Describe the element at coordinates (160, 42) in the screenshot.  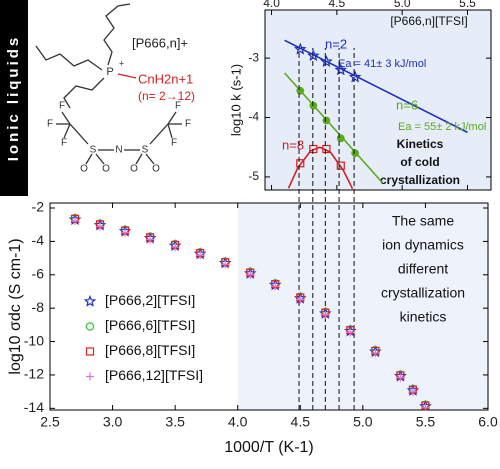
I see `cation-label: [P666,n]+` at that location.